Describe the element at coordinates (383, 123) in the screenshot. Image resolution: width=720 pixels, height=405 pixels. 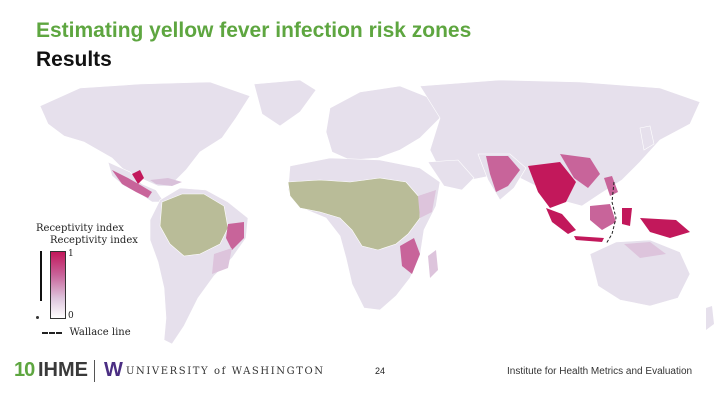
I see `europe` at that location.